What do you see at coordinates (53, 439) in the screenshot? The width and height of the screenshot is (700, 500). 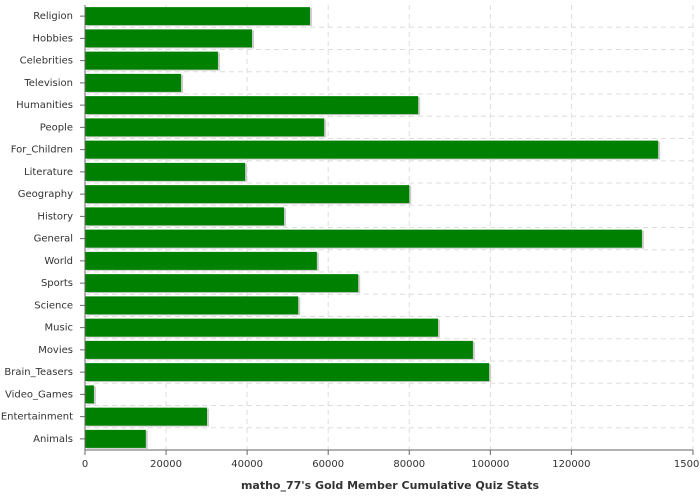 I see `y-tick-label: Animals` at bounding box center [53, 439].